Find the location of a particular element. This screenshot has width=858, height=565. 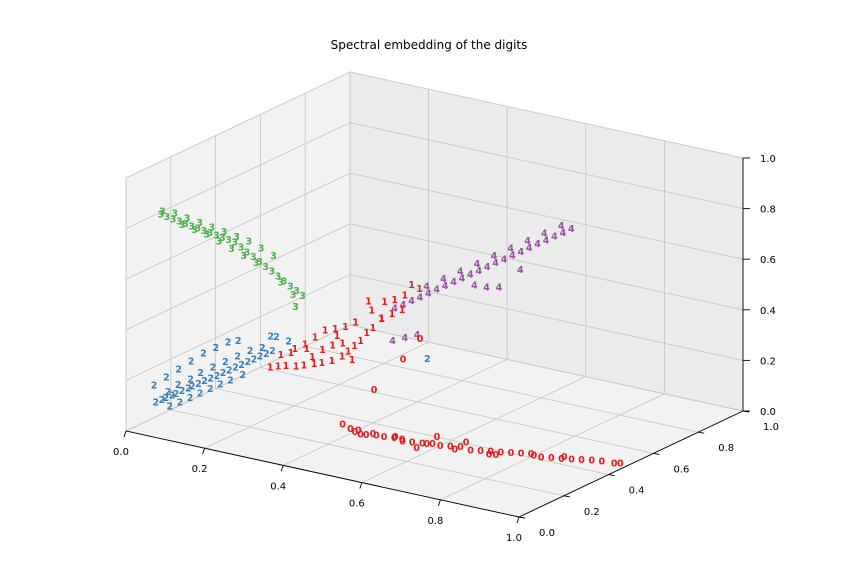

y-tick-label: 0.4 is located at coordinates (637, 491).